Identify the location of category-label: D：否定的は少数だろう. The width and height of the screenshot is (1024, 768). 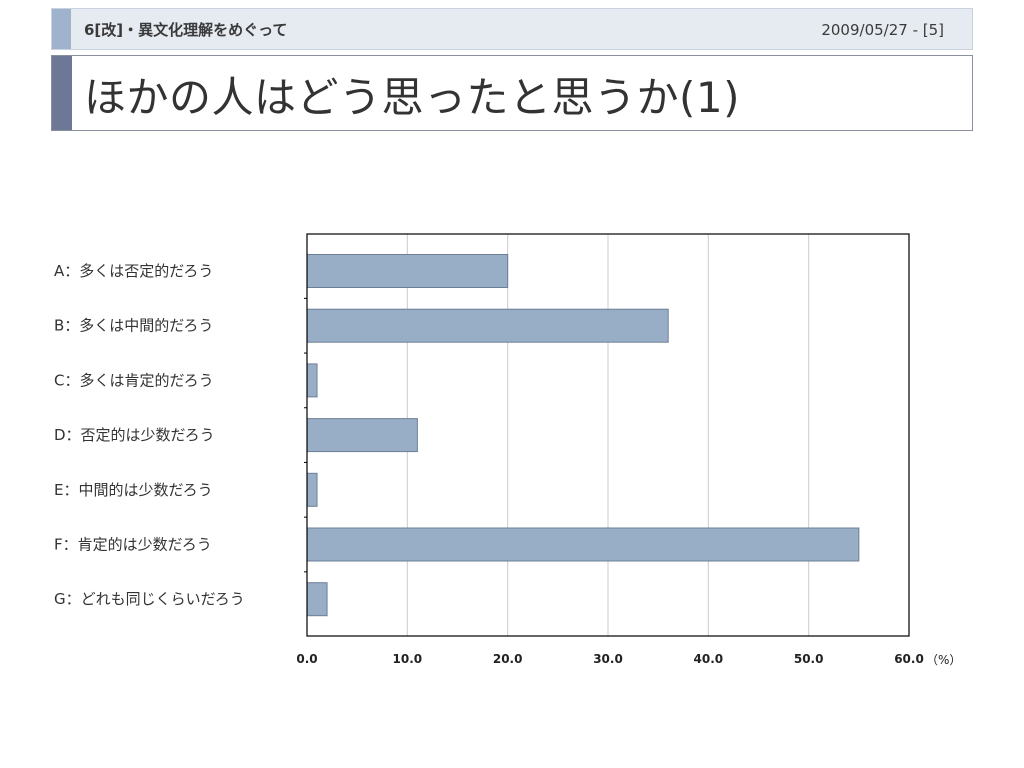
(134, 435).